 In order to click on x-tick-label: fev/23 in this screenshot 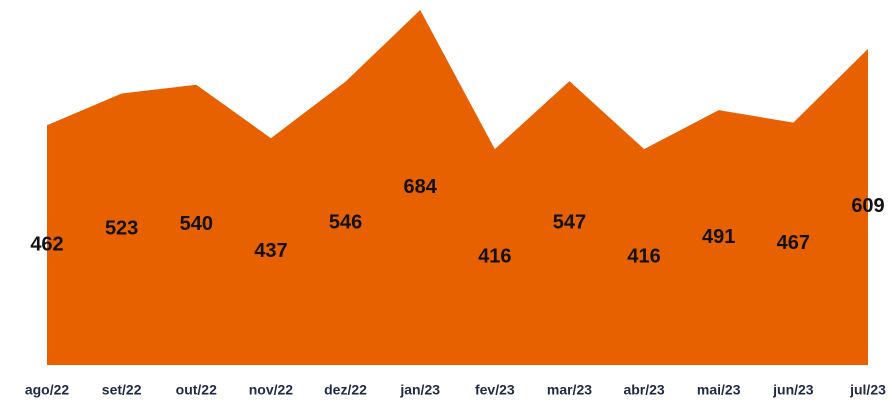, I will do `click(495, 390)`.